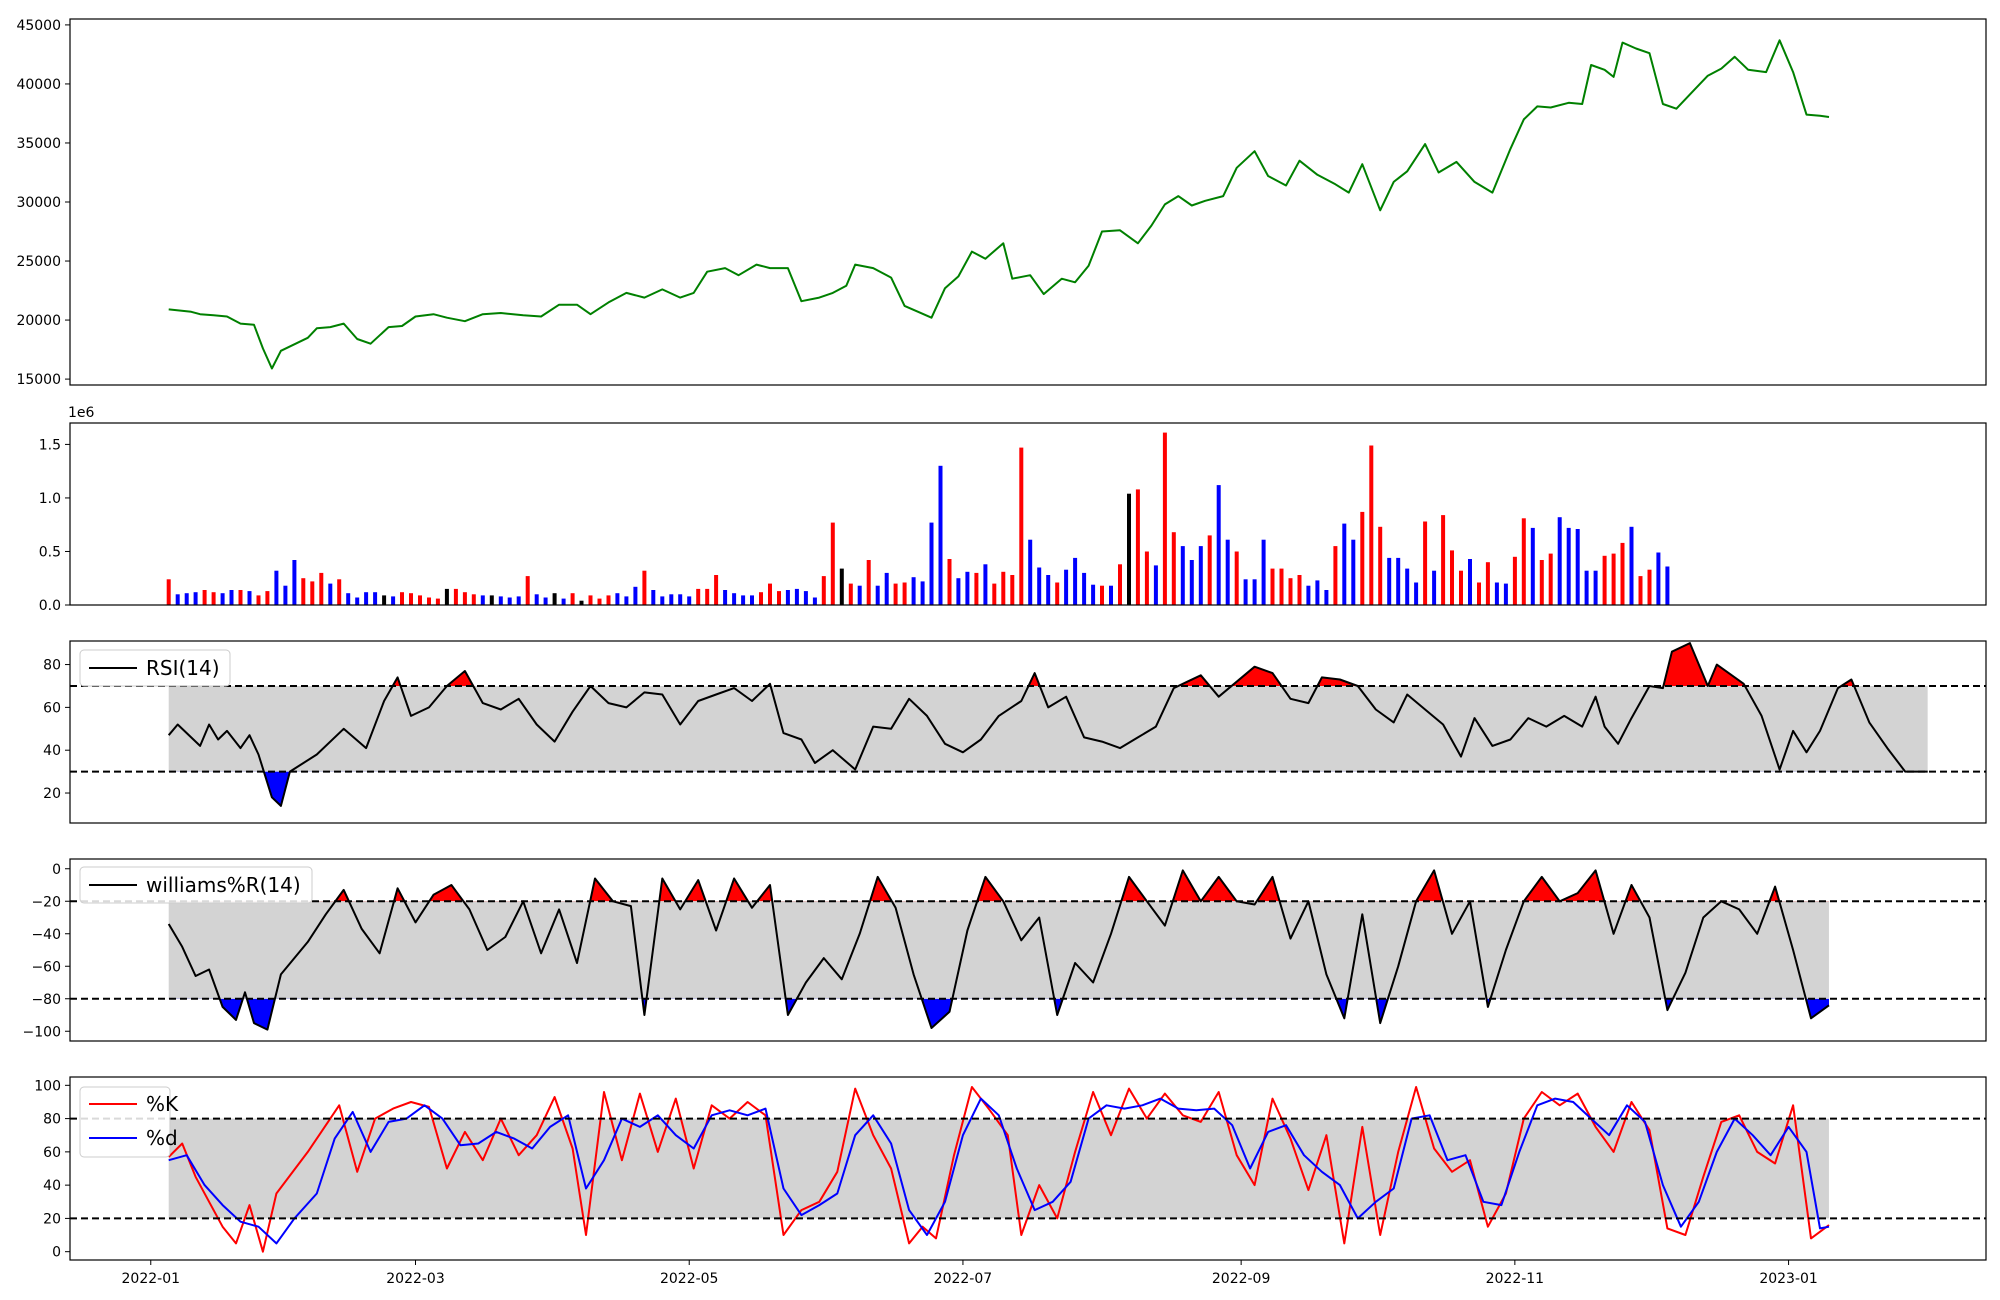  What do you see at coordinates (47, 1086) in the screenshot?
I see `stoch-ytick-label: 100` at bounding box center [47, 1086].